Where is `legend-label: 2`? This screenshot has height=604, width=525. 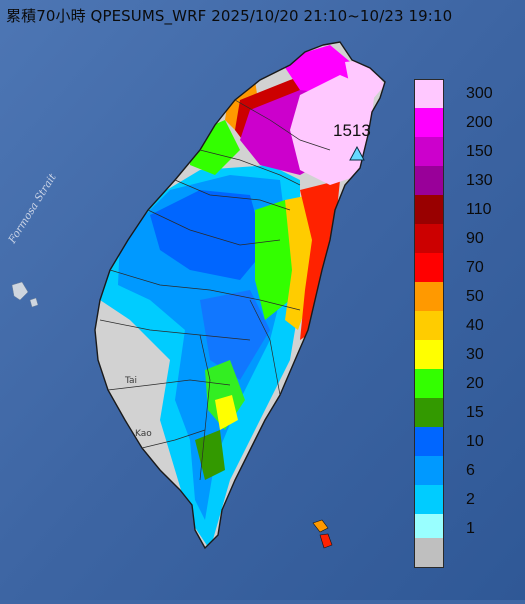 legend-label: 2 is located at coordinates (470, 499).